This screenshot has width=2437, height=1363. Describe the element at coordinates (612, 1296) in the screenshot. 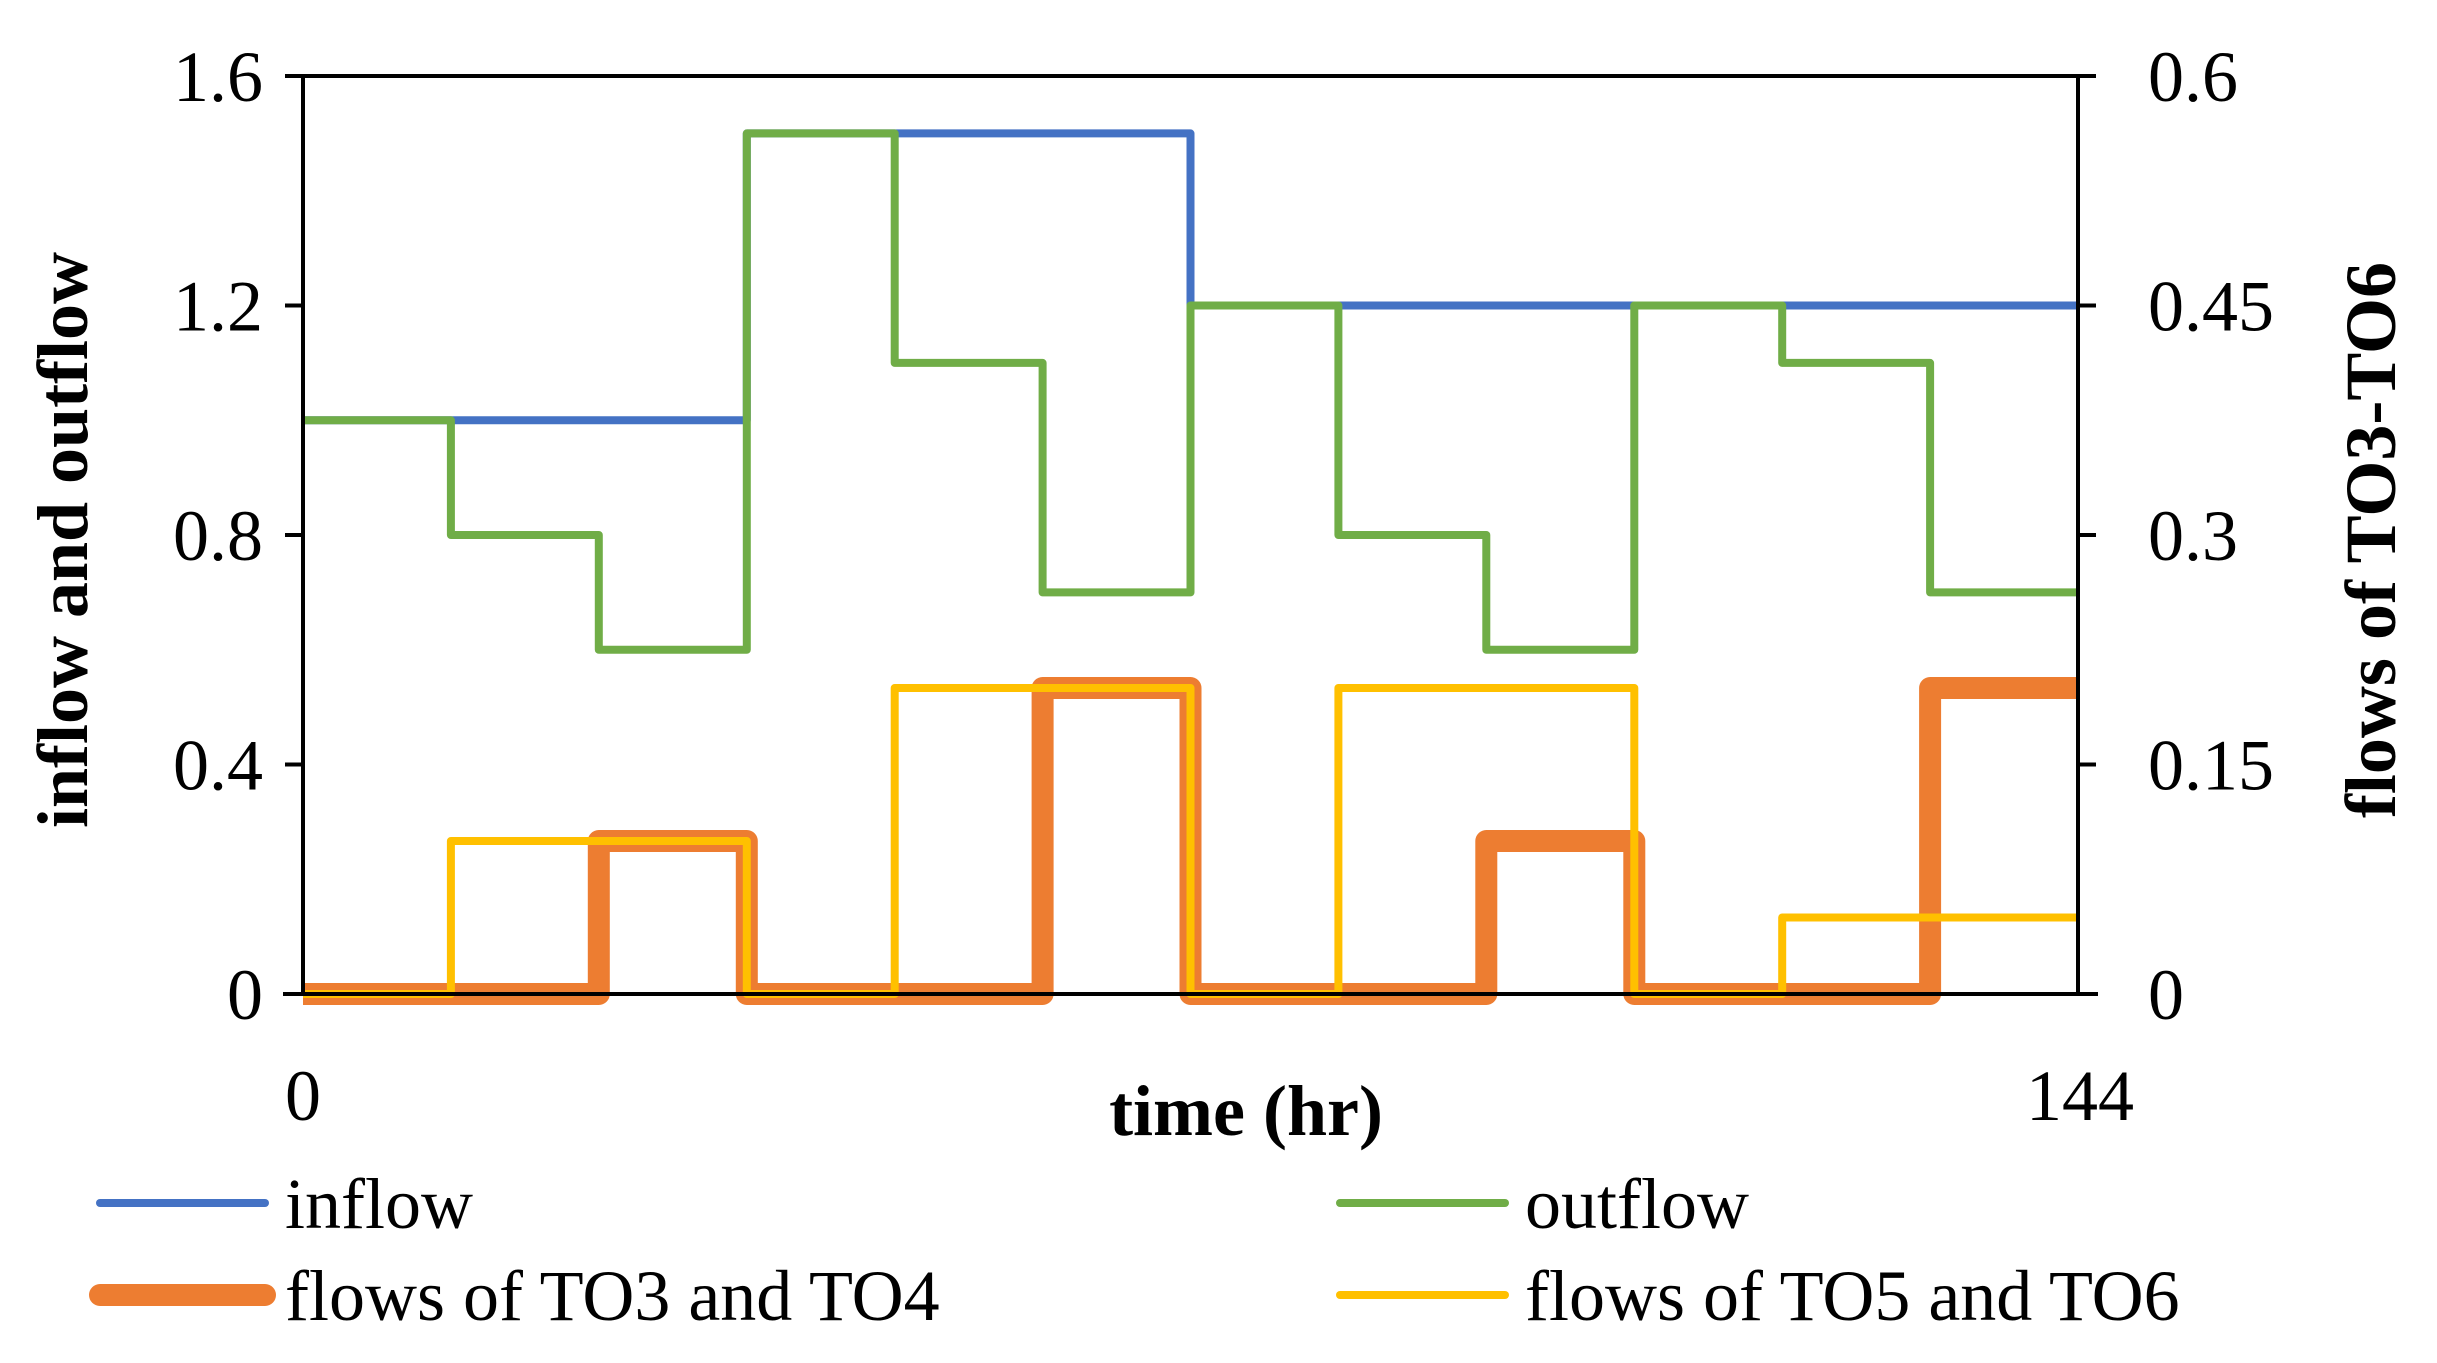

I see `legend-label: flows of TO3 and TO4` at that location.